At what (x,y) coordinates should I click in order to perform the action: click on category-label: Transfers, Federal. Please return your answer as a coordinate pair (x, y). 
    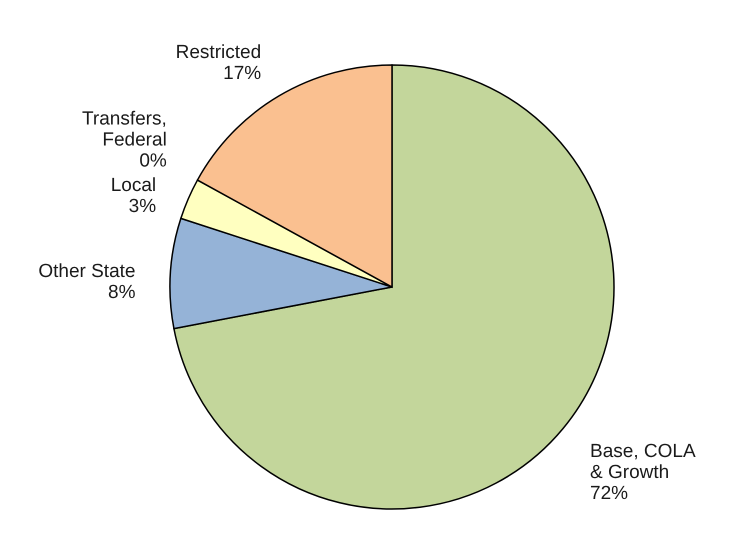
    Looking at the image, I should click on (124, 129).